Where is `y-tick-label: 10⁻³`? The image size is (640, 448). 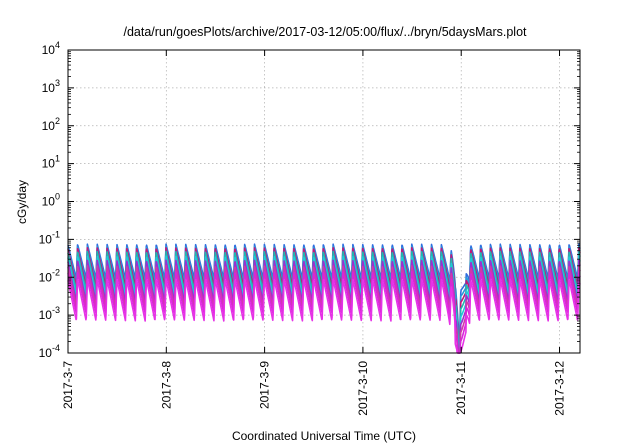 y-tick-label: 10⁻³ is located at coordinates (49, 313).